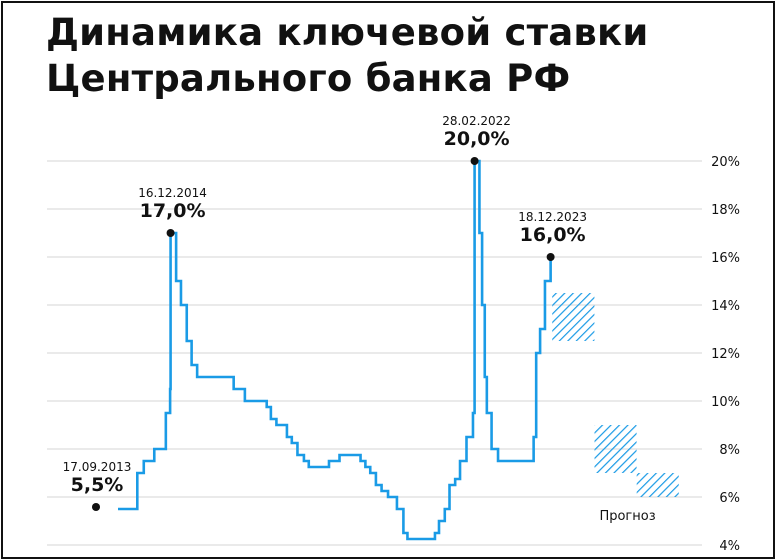 The image size is (776, 560). What do you see at coordinates (729, 450) in the screenshot?
I see `y-tick-label-8: 8%` at bounding box center [729, 450].